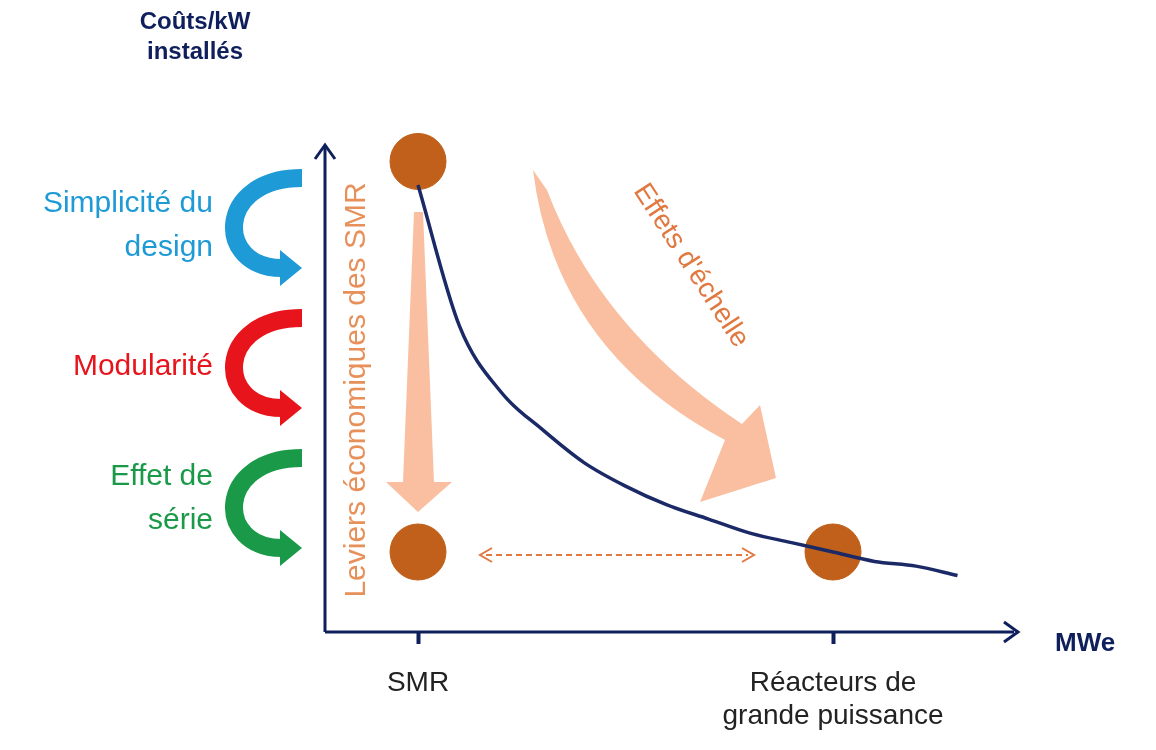 Image resolution: width=1156 pixels, height=750 pixels. What do you see at coordinates (833, 698) in the screenshot?
I see `x-tick-label: Réacteurs de grande puissance` at bounding box center [833, 698].